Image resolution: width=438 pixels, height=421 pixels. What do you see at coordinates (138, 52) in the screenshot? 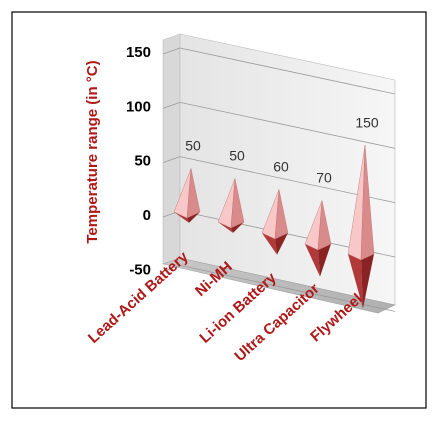
I see `y-tick-label: 150` at bounding box center [138, 52].